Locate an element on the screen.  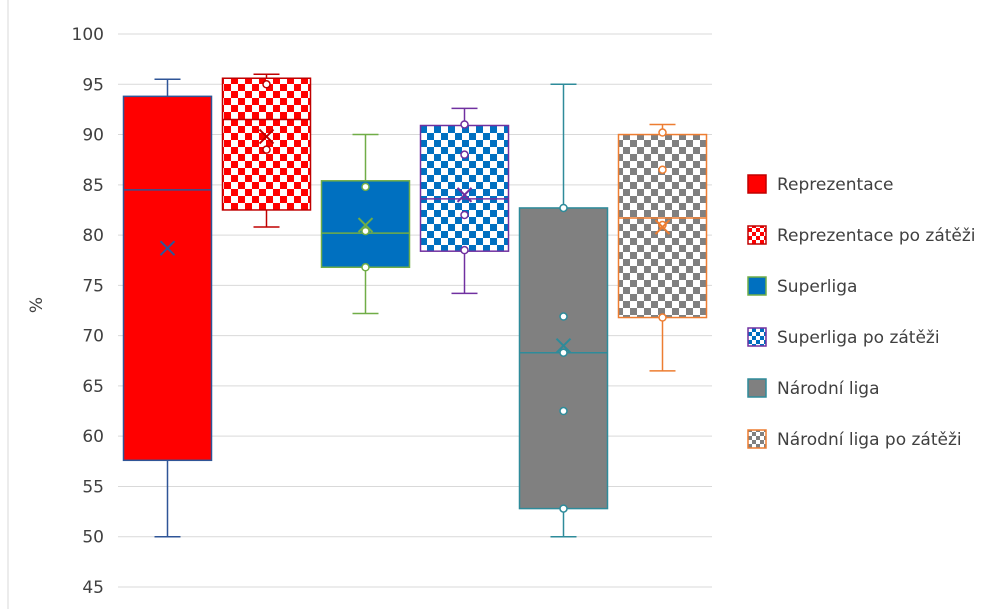
legend-label: Superliga is located at coordinates (817, 287).